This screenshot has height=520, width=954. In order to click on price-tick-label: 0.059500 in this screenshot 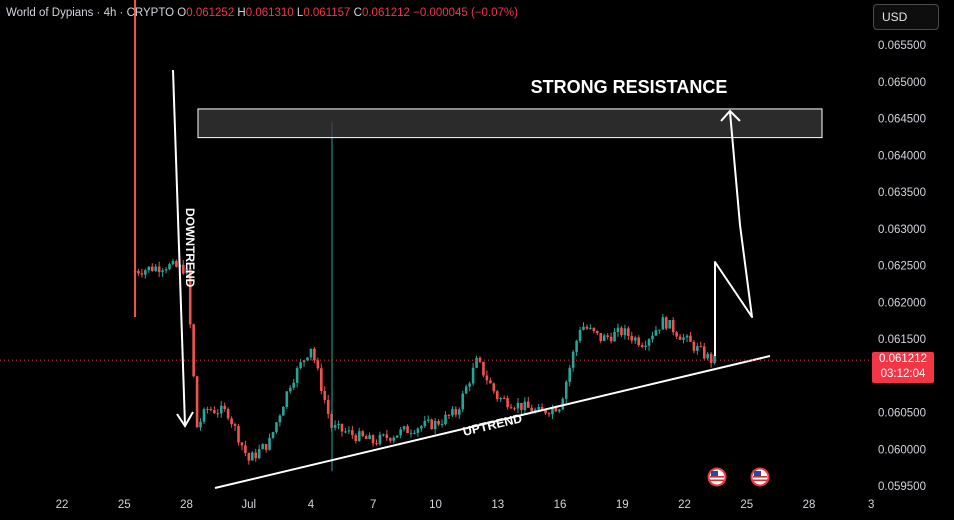, I will do `click(902, 487)`.